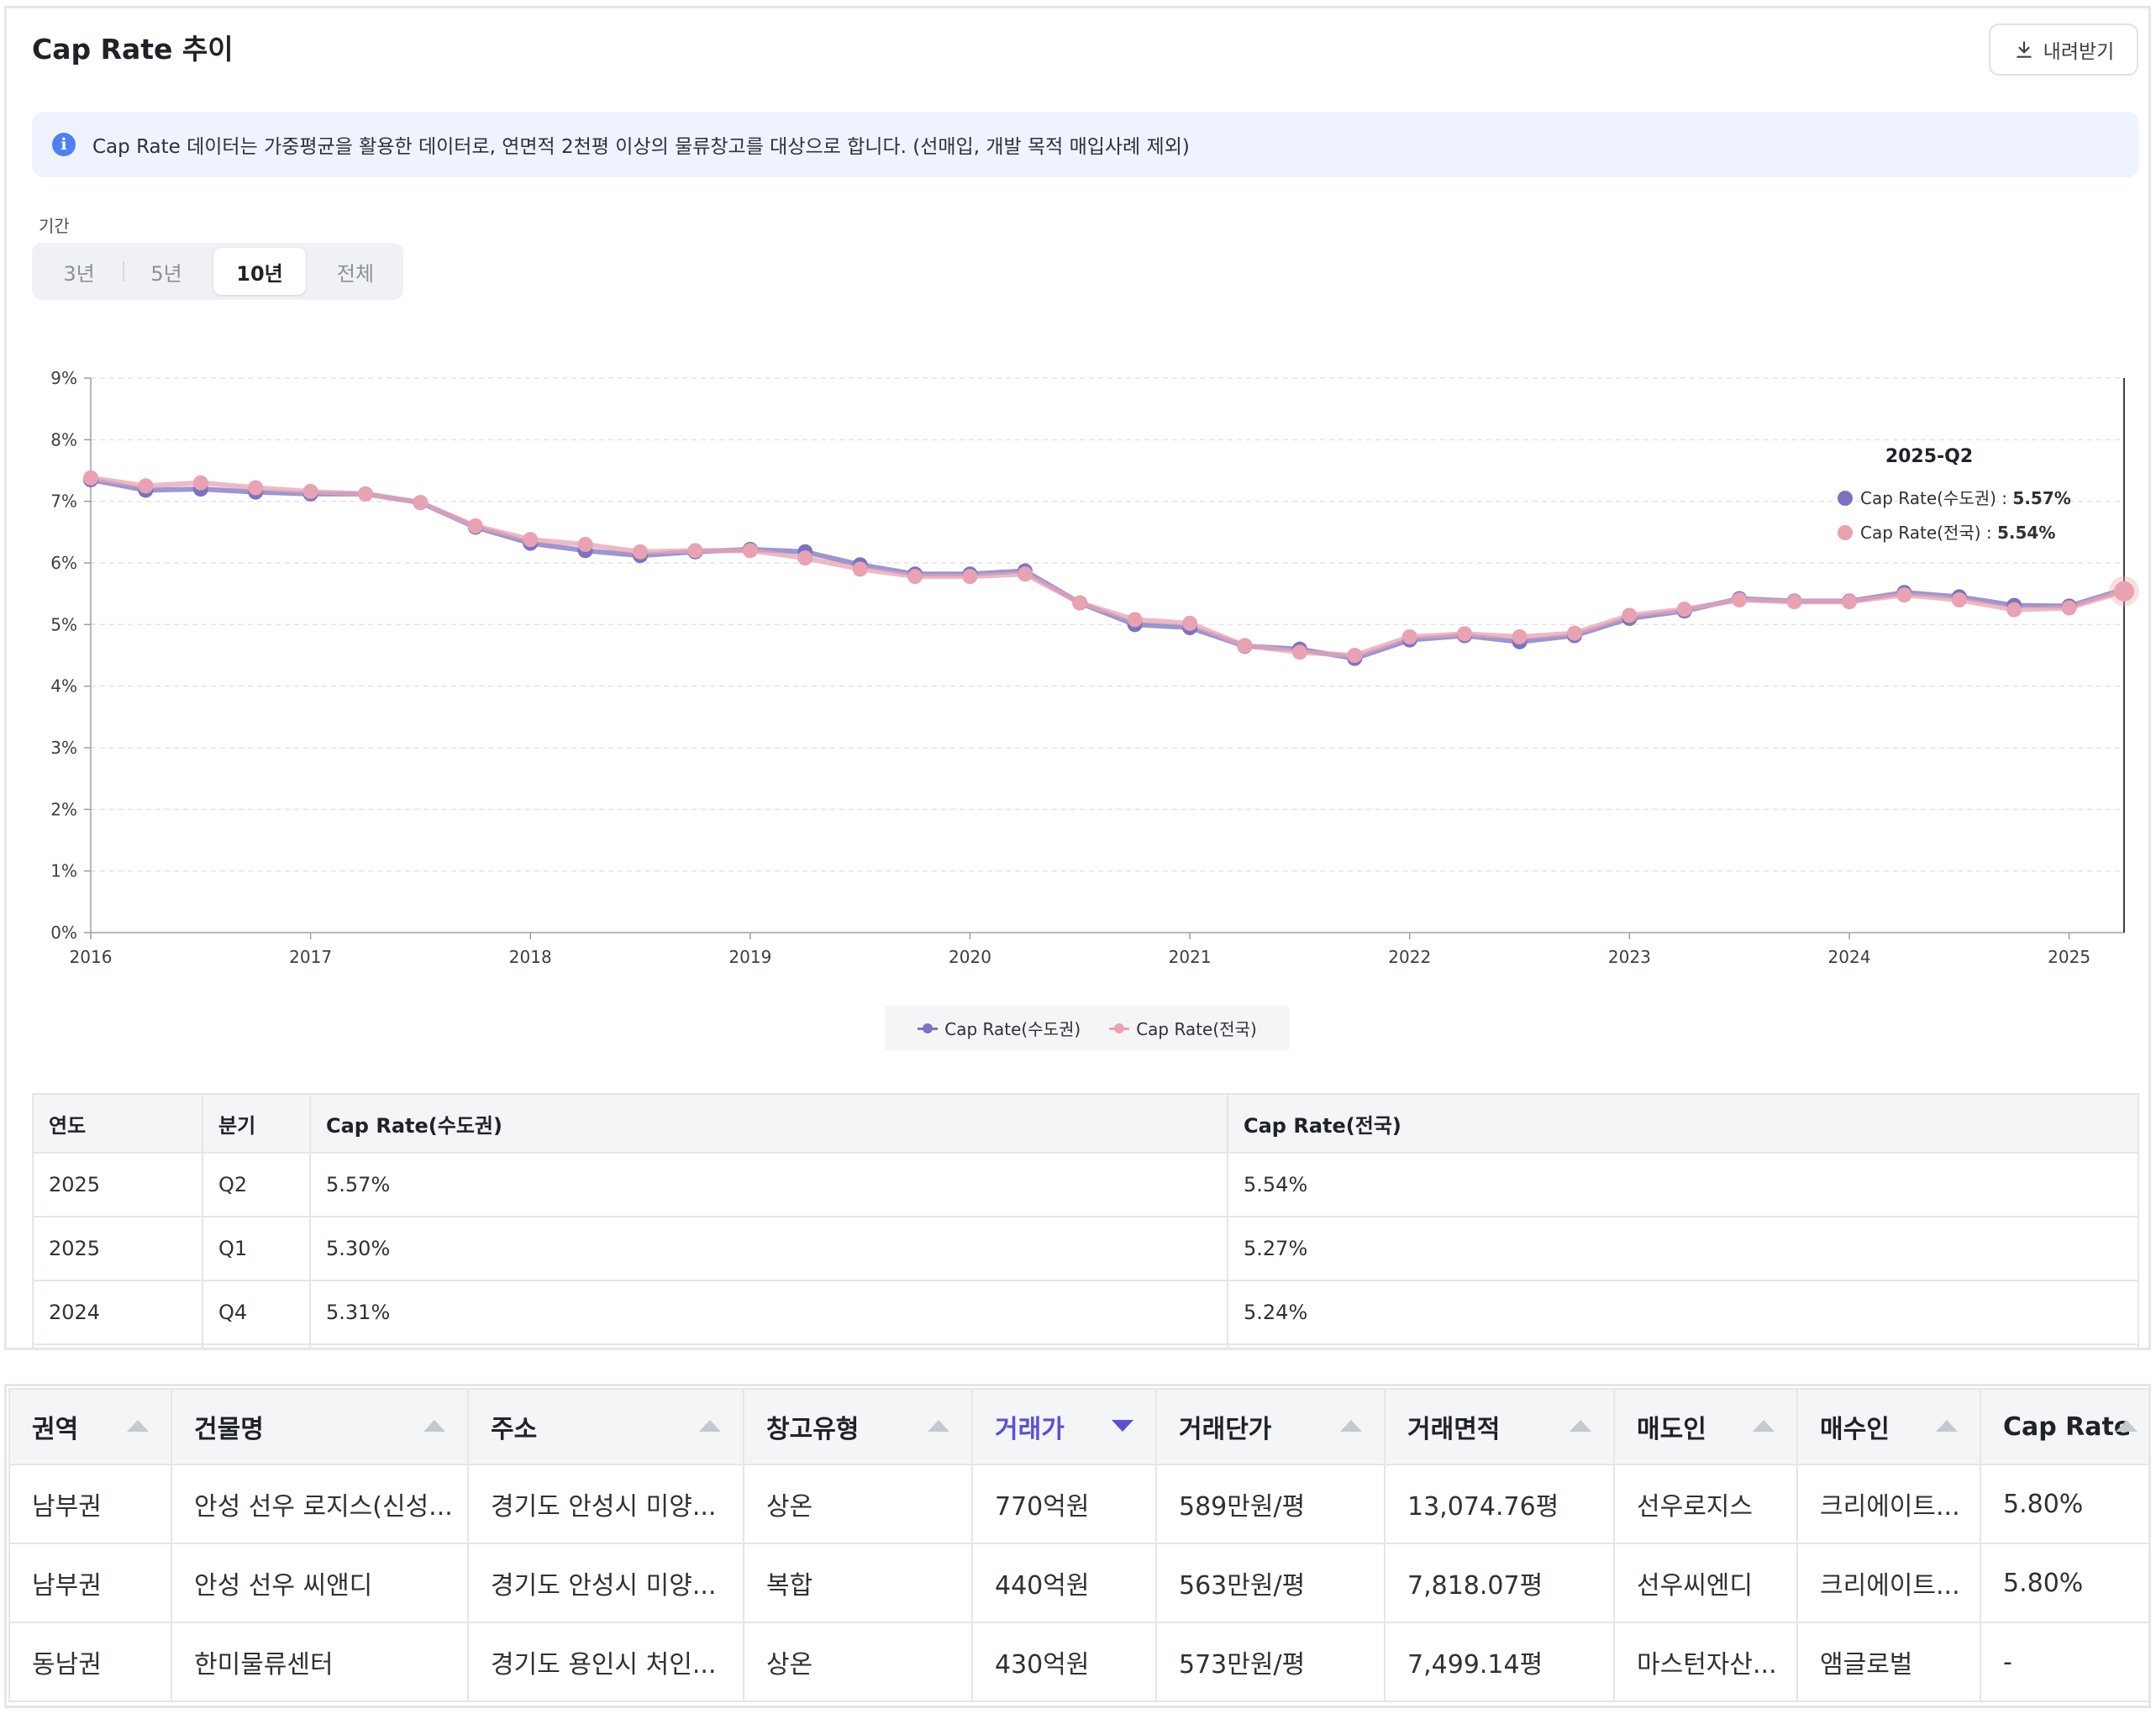  I want to click on period-selector: 3년 5년 10년 전체, so click(218, 271).